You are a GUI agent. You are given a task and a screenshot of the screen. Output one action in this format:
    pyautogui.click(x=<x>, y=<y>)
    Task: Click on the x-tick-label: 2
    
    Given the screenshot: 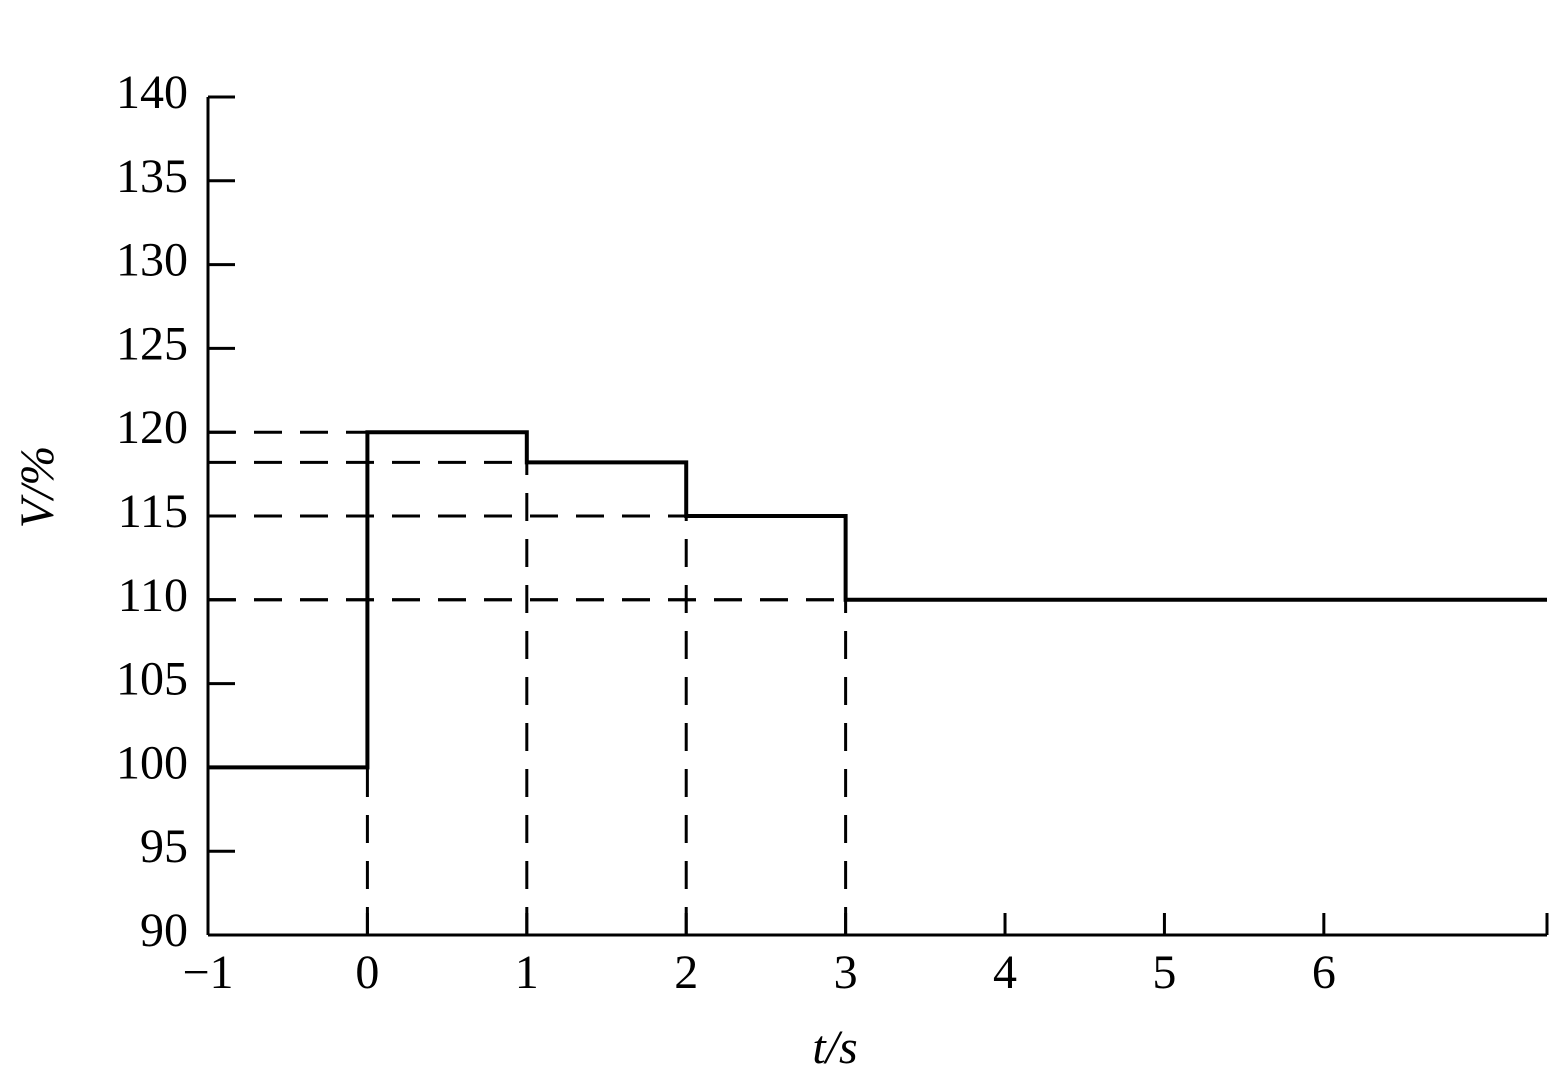 What is the action you would take?
    pyautogui.click(x=686, y=972)
    